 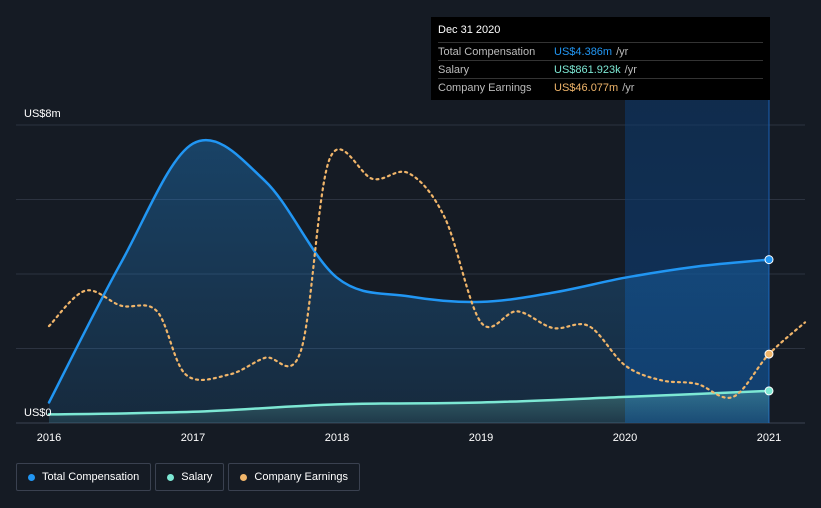 What do you see at coordinates (91, 477) in the screenshot?
I see `legend-label: Total Compensation` at bounding box center [91, 477].